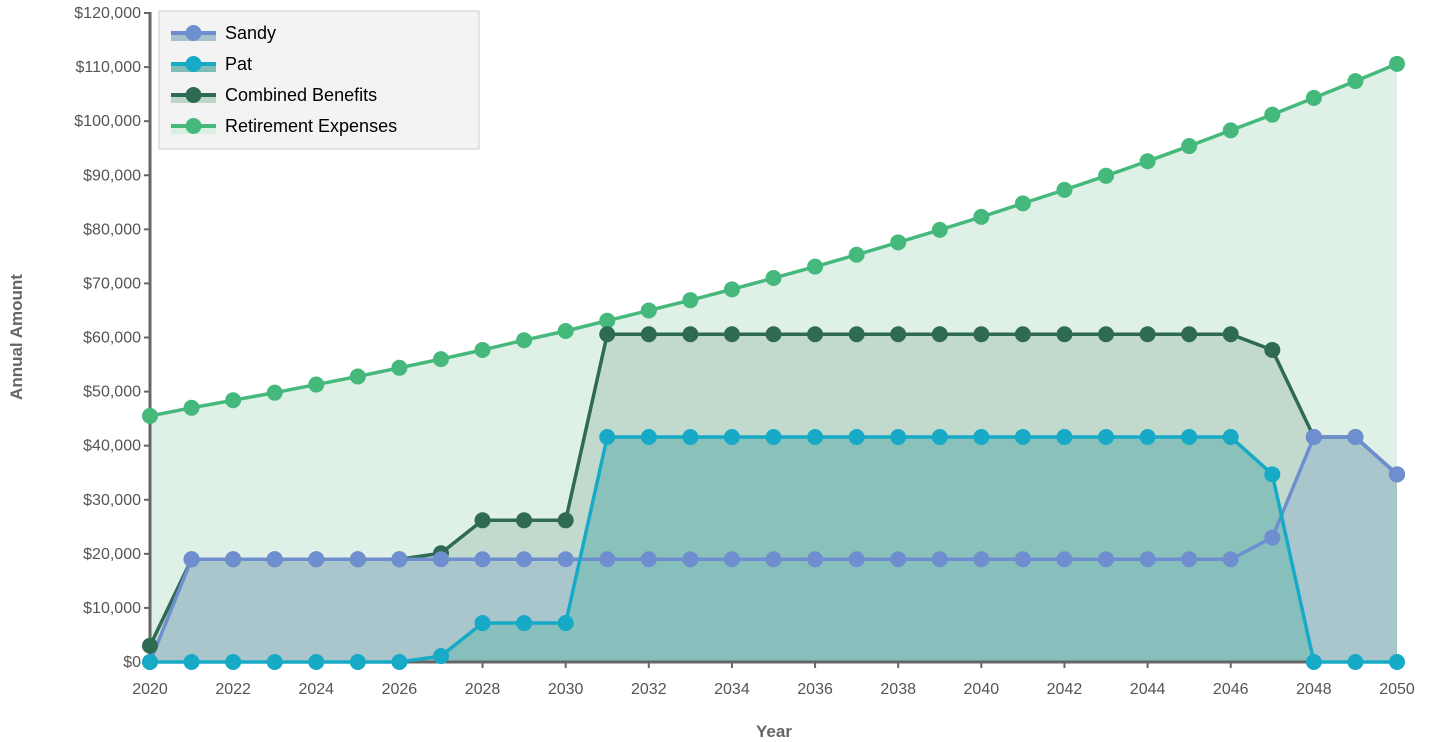 The image size is (1435, 742). What do you see at coordinates (193, 33) in the screenshot?
I see `sandy-legend-marker` at bounding box center [193, 33].